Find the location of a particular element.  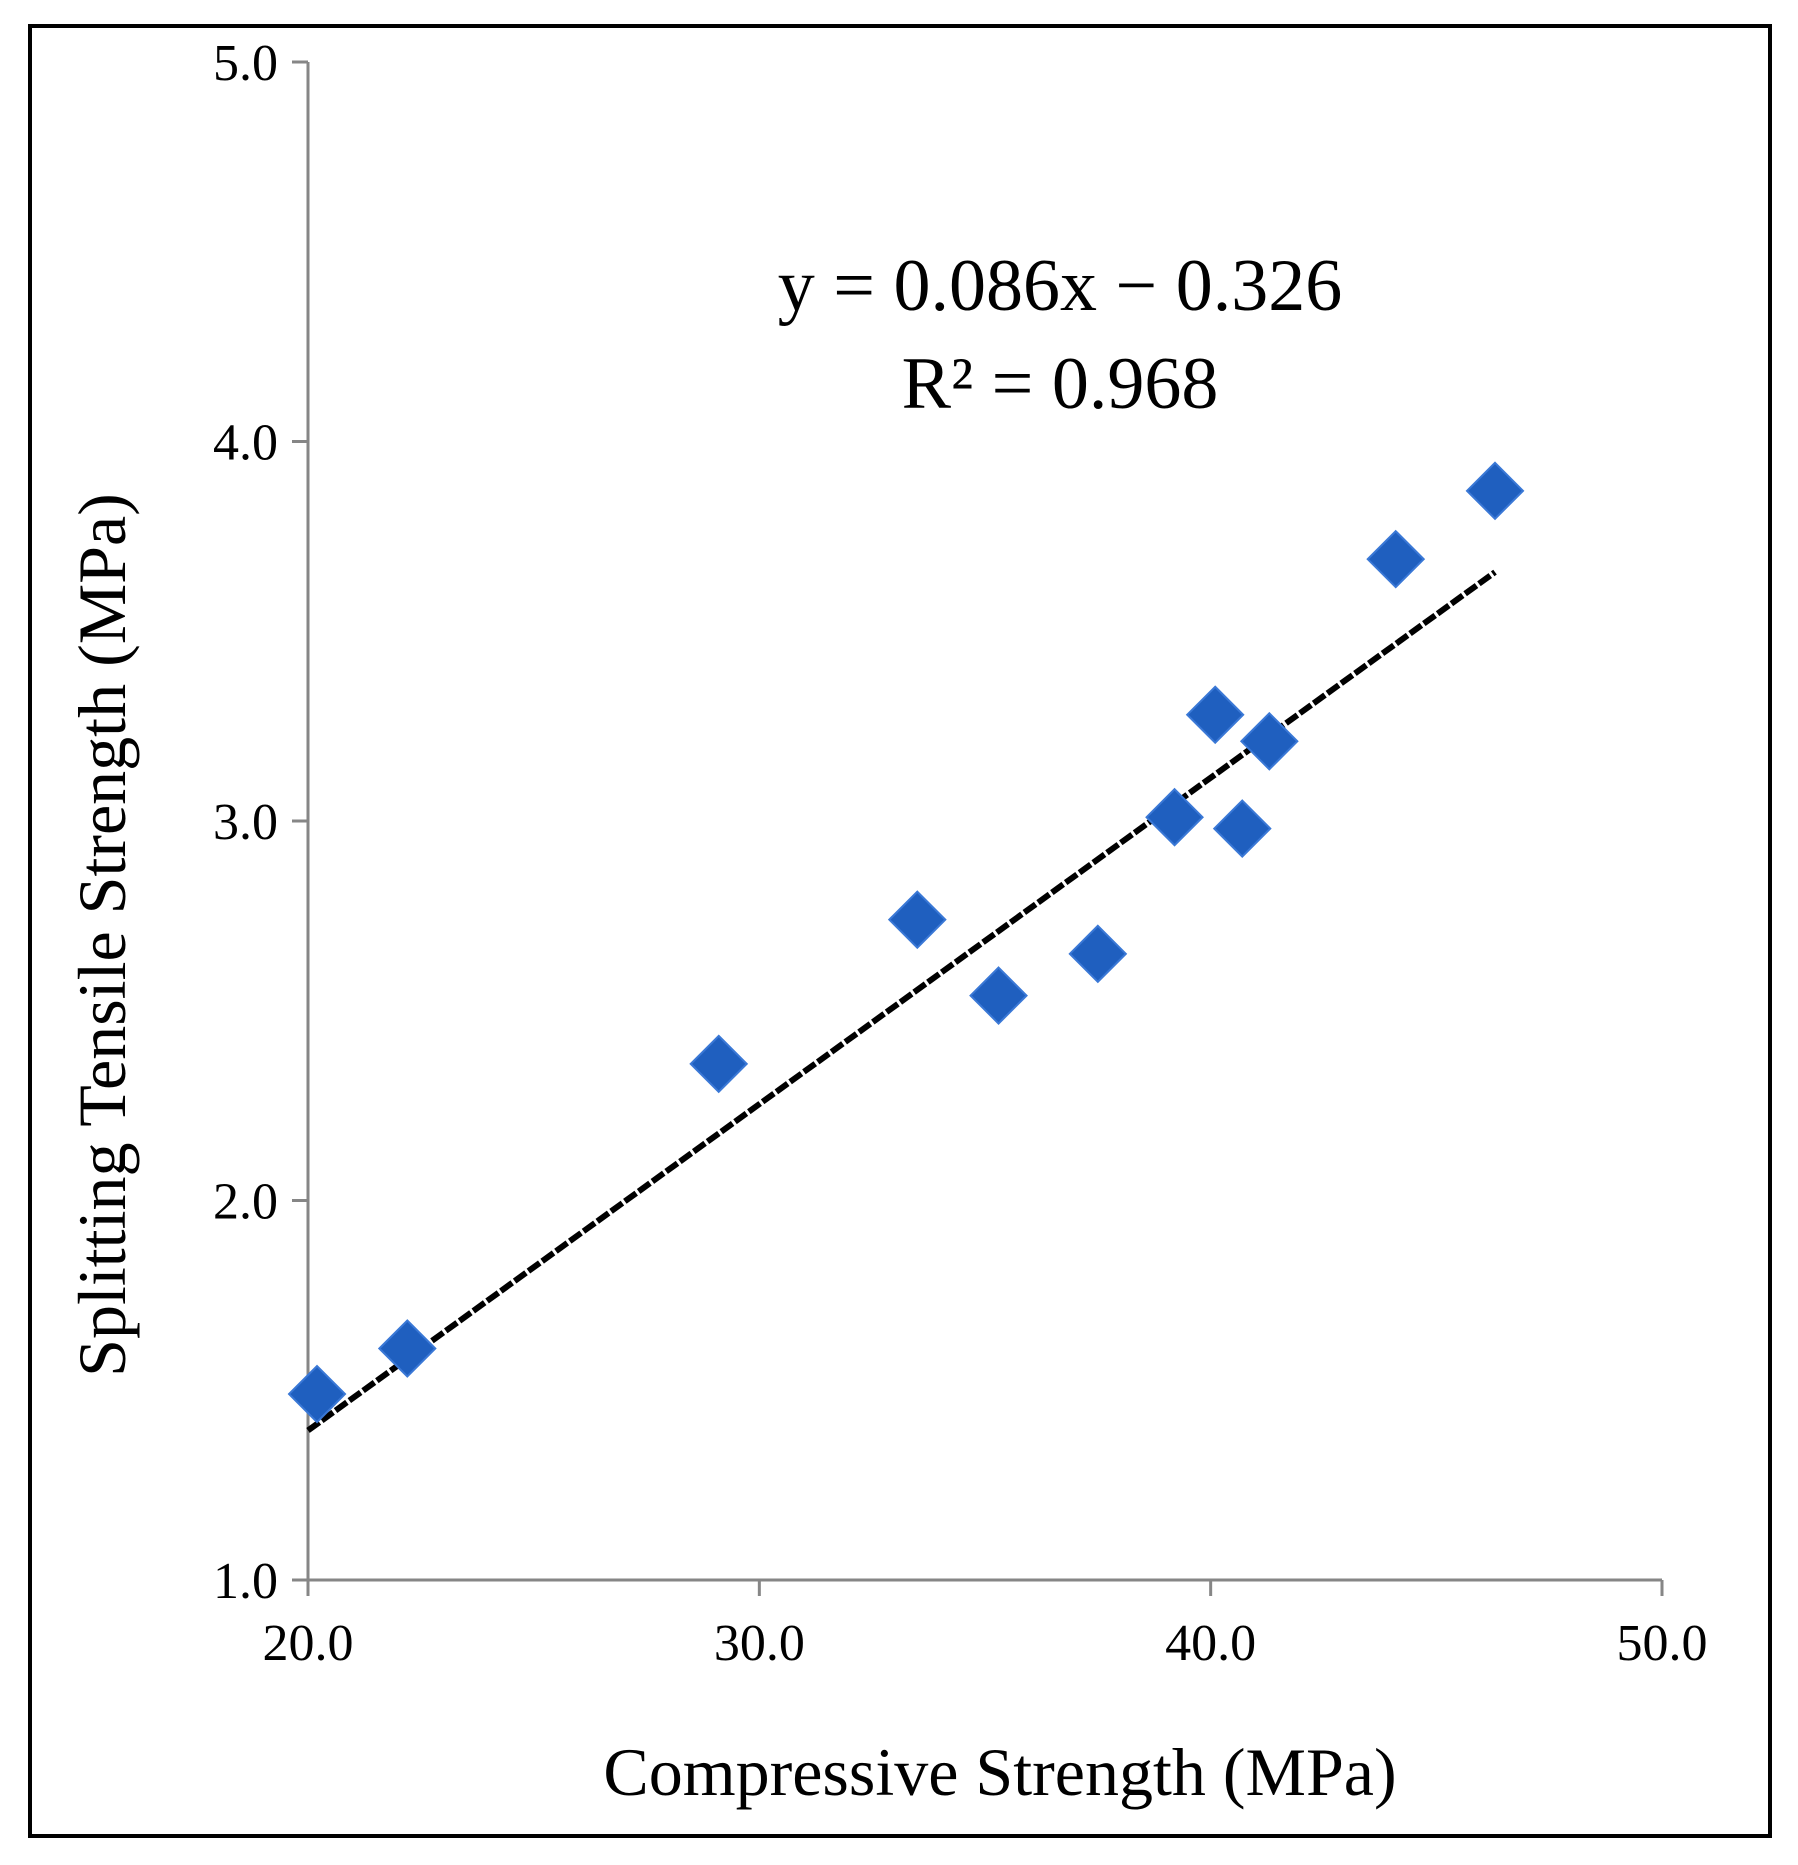

r-squared-label: R² = 0.968 is located at coordinates (1060, 384).